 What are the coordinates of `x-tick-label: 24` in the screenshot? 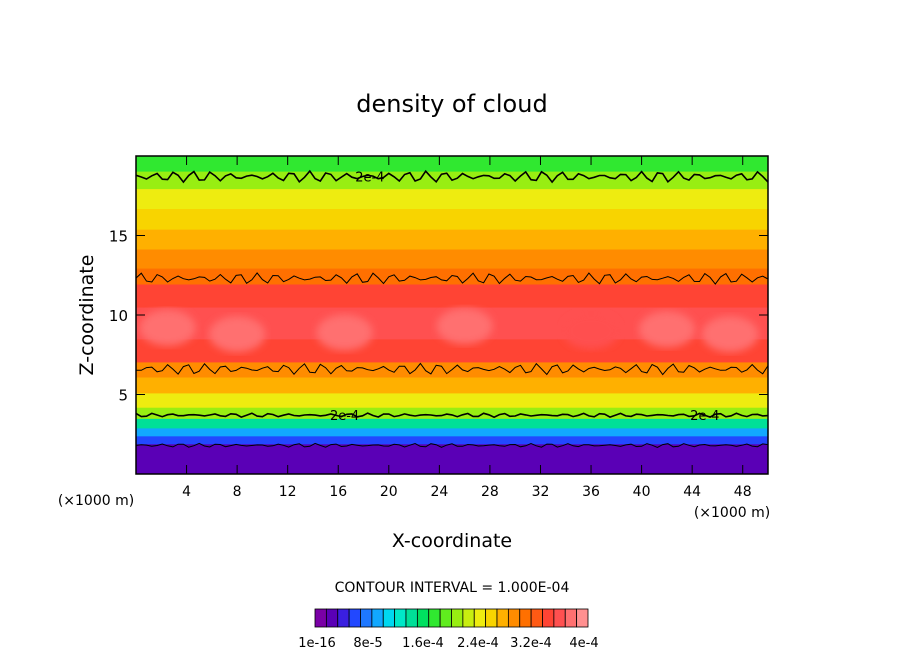 It's located at (439, 492).